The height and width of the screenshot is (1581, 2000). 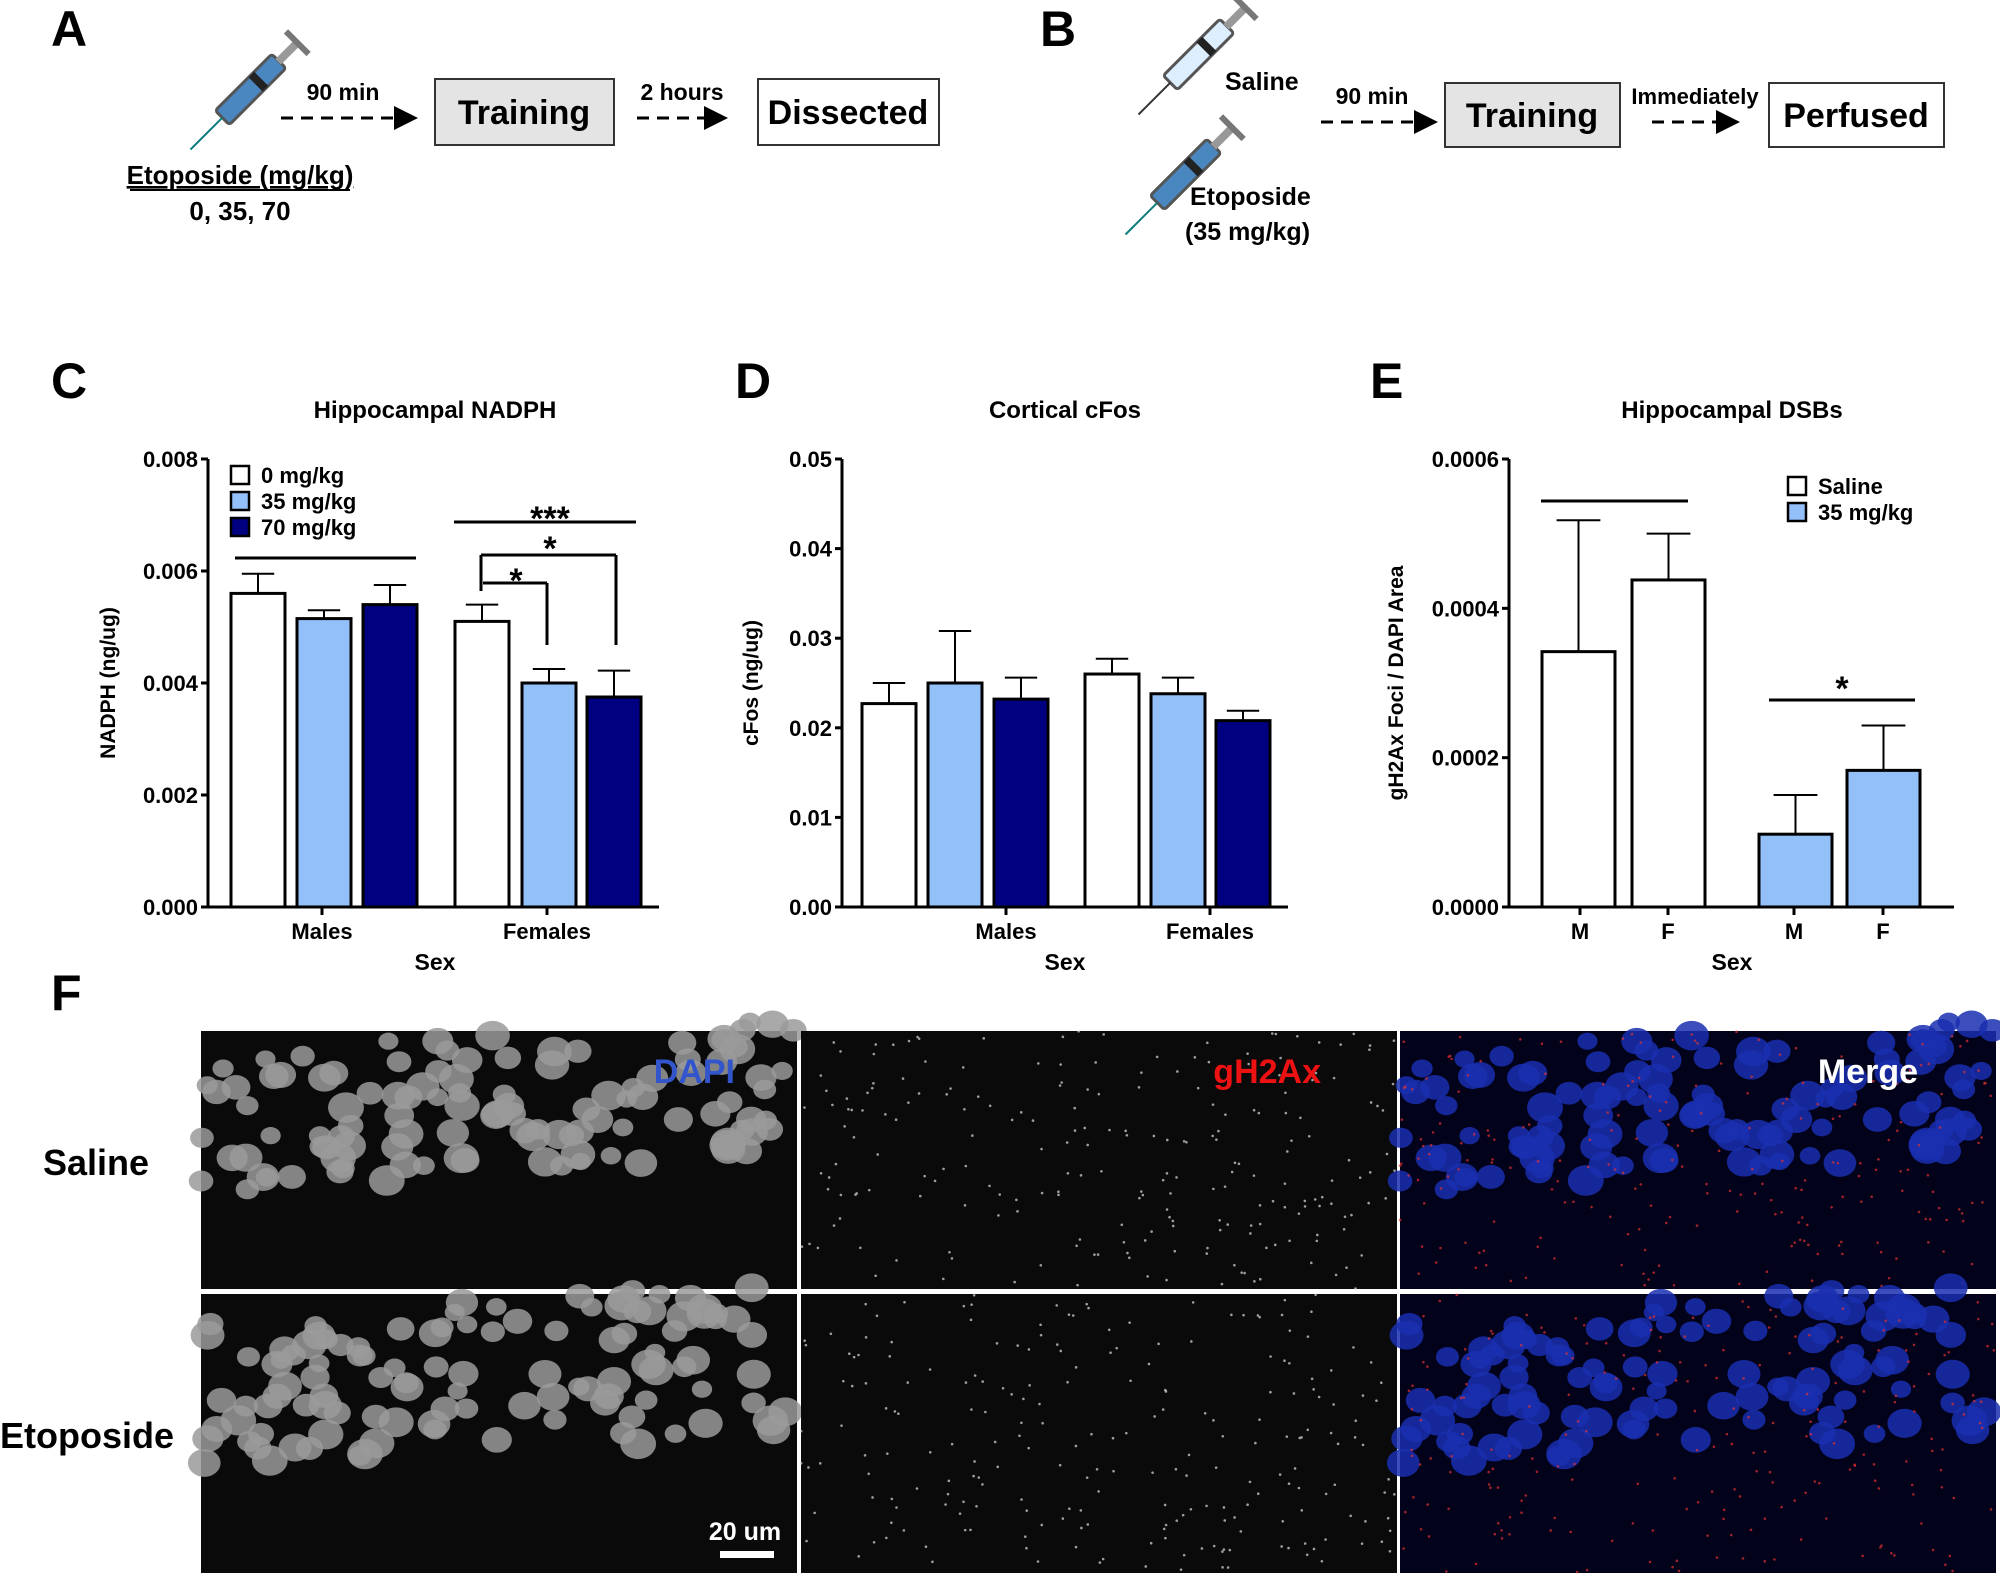 I want to click on y-tick-label: 0.05, so click(x=810, y=459).